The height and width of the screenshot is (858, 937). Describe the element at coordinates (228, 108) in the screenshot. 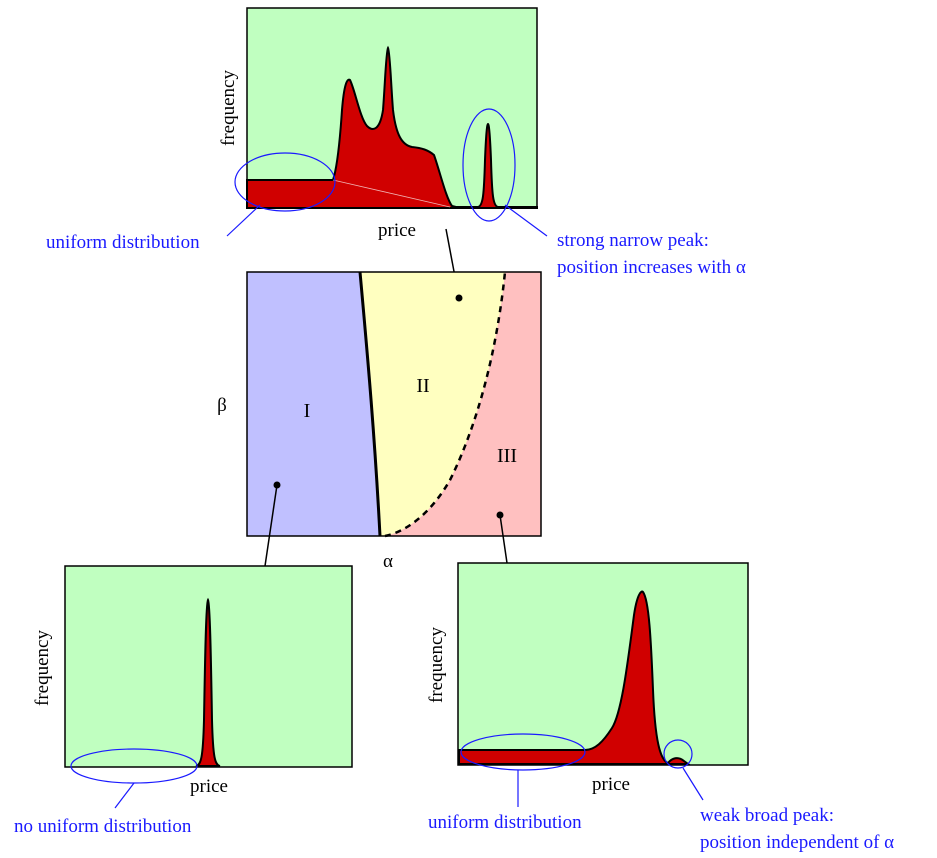

I see `top-plot-ylabel: frequency` at that location.